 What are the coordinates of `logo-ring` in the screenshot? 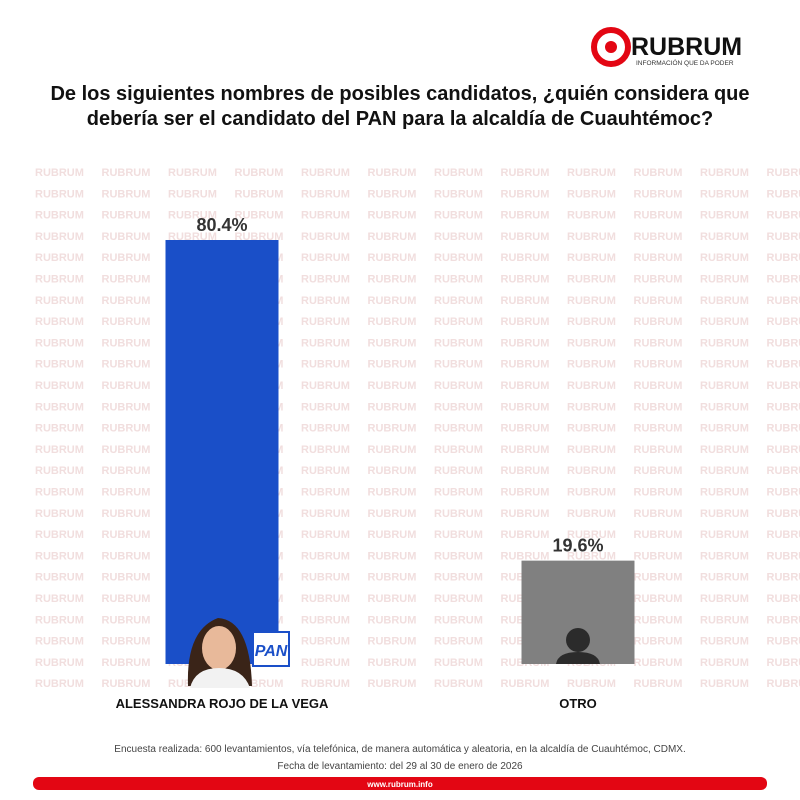 It's located at (611, 47).